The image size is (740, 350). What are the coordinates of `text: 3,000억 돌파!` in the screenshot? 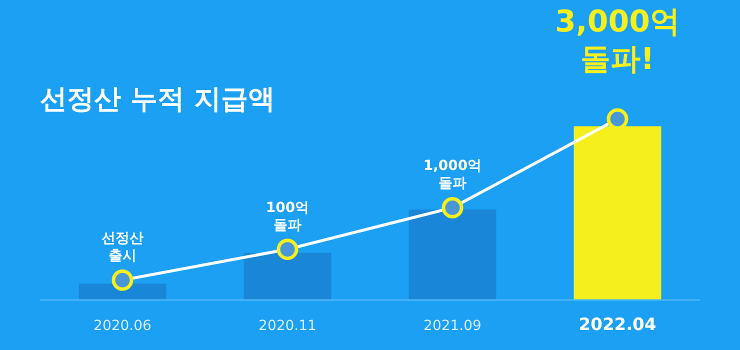 It's located at (617, 40).